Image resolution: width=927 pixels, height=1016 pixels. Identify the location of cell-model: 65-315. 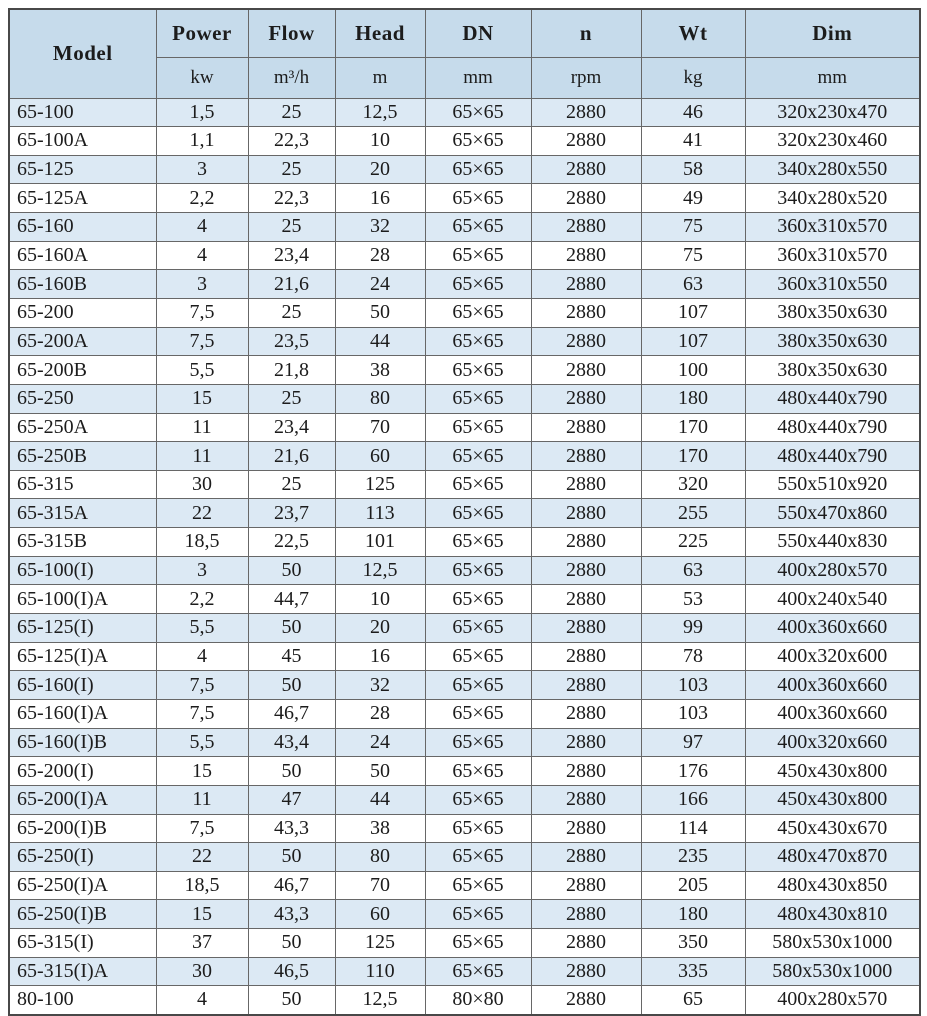
(82, 484).